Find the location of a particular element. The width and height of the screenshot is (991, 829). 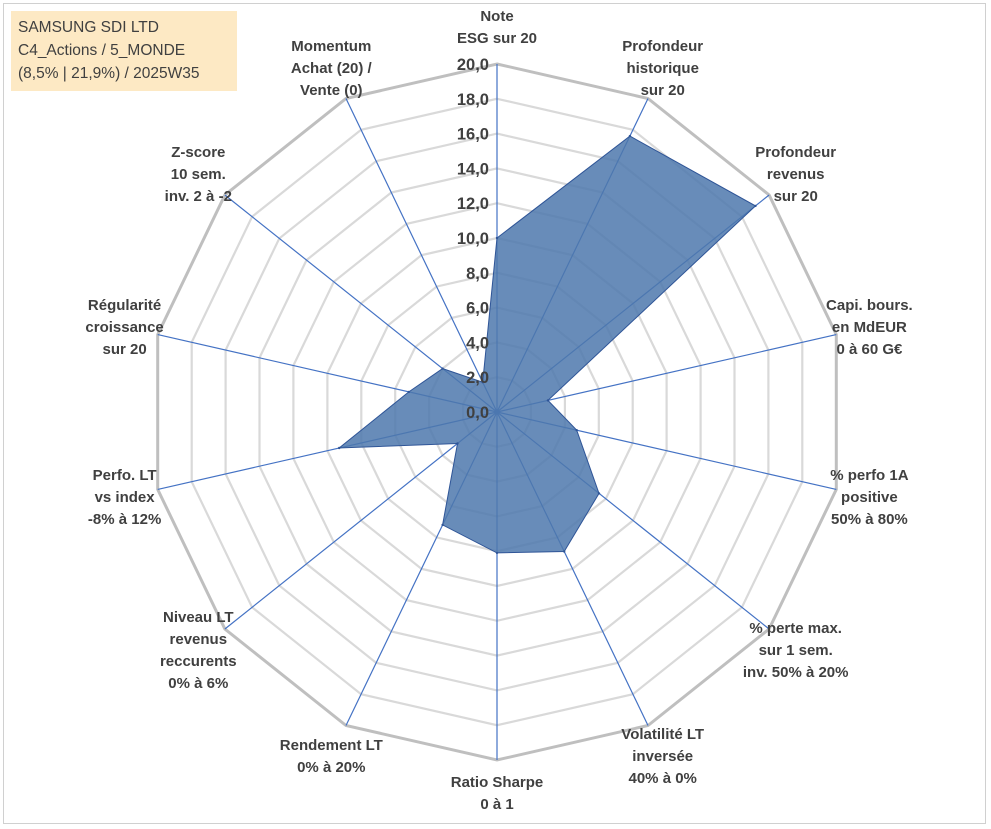

axis-label-line: Ratio Sharpe is located at coordinates (497, 782).